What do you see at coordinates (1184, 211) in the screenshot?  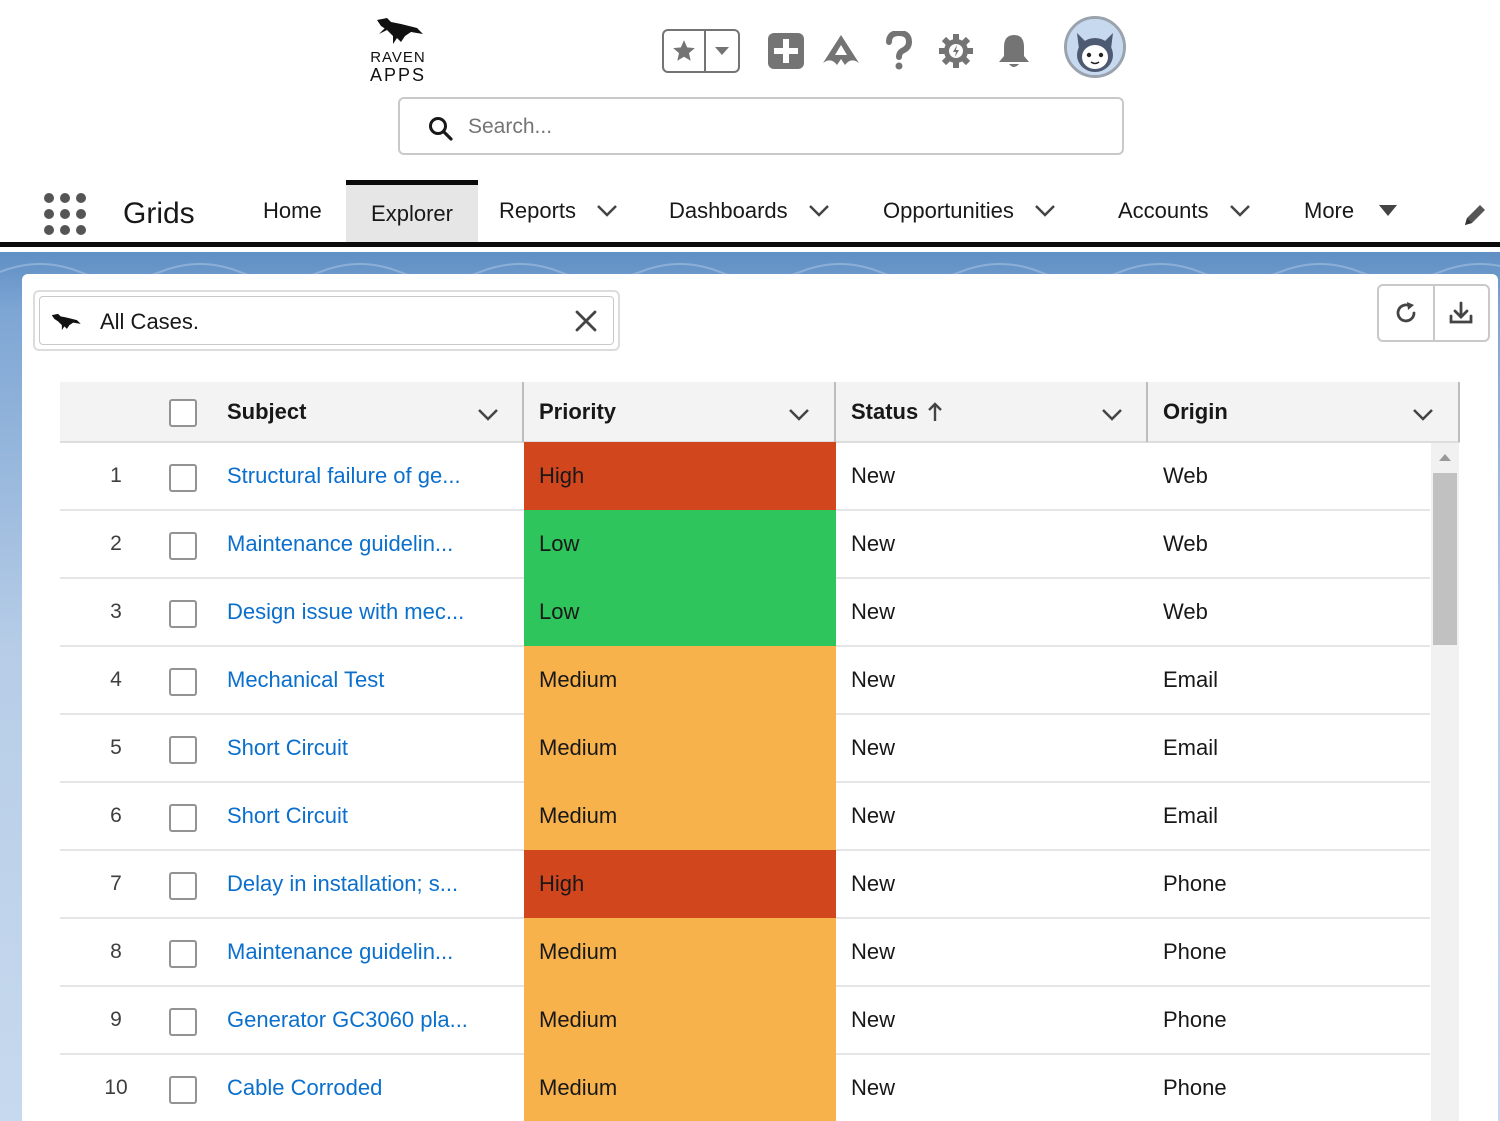 I see `tab-accounts: Accounts` at bounding box center [1184, 211].